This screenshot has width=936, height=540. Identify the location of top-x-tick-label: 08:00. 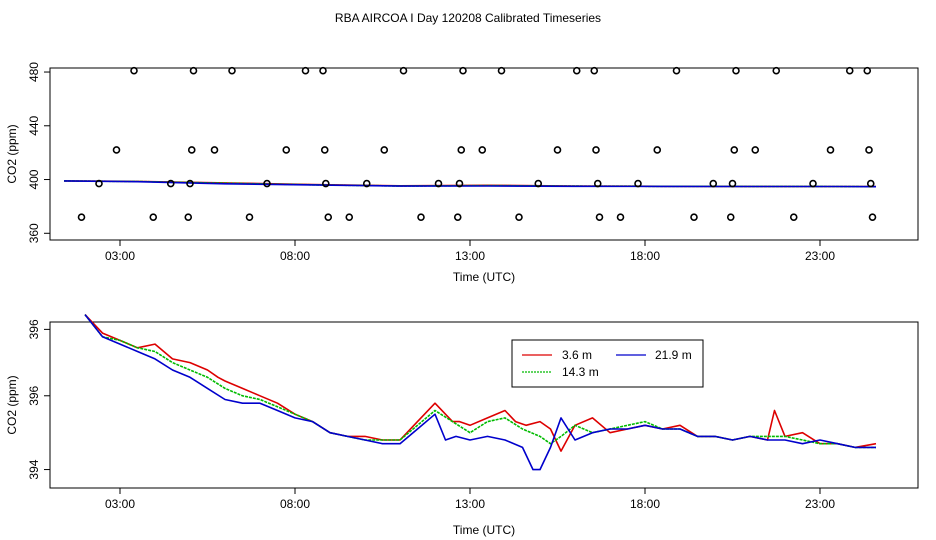
(295, 256).